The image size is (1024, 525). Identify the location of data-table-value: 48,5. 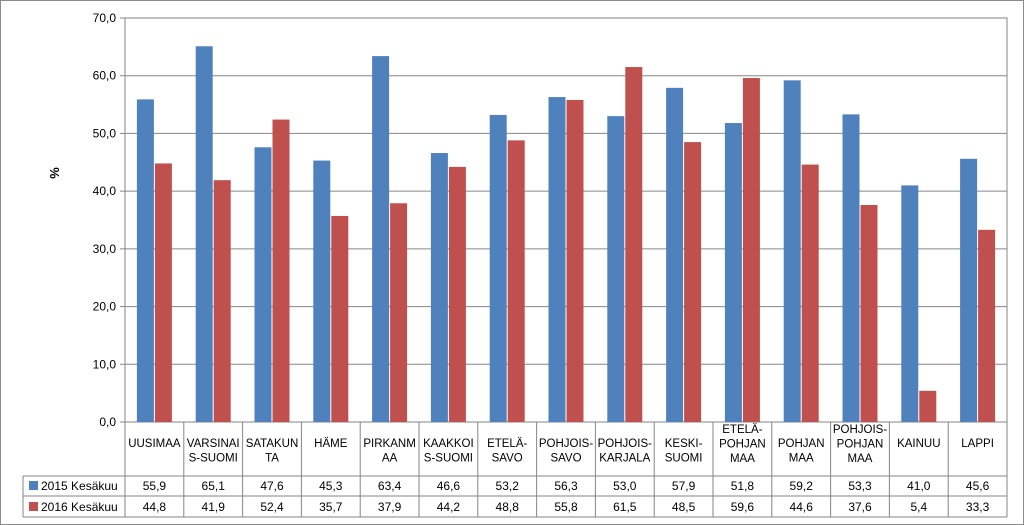
(684, 507).